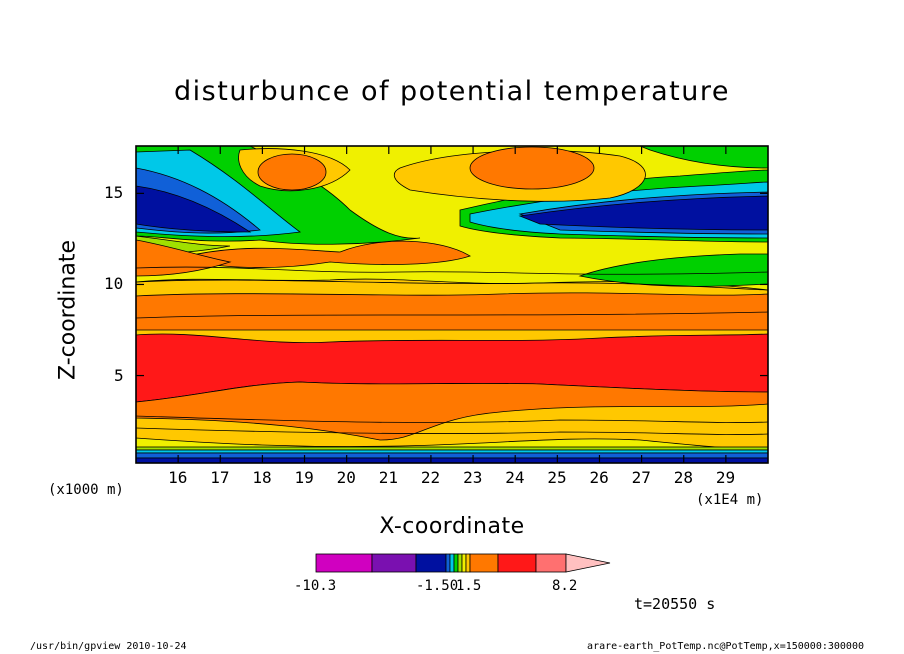 This screenshot has width=904, height=654. I want to click on colorbar, so click(463, 563).